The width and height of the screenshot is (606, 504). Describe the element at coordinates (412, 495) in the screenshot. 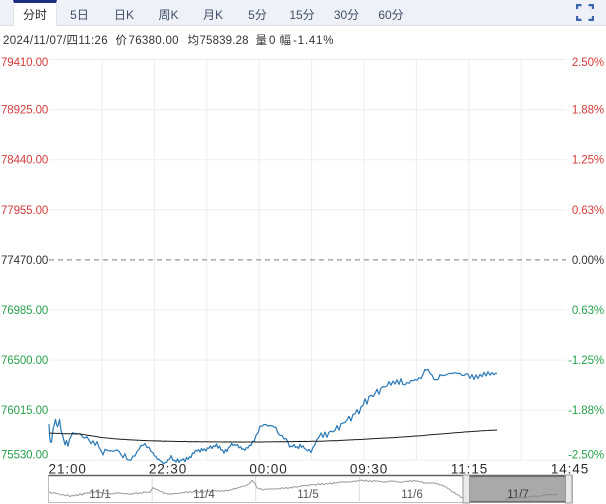

I see `svg-text: 11/6` at that location.